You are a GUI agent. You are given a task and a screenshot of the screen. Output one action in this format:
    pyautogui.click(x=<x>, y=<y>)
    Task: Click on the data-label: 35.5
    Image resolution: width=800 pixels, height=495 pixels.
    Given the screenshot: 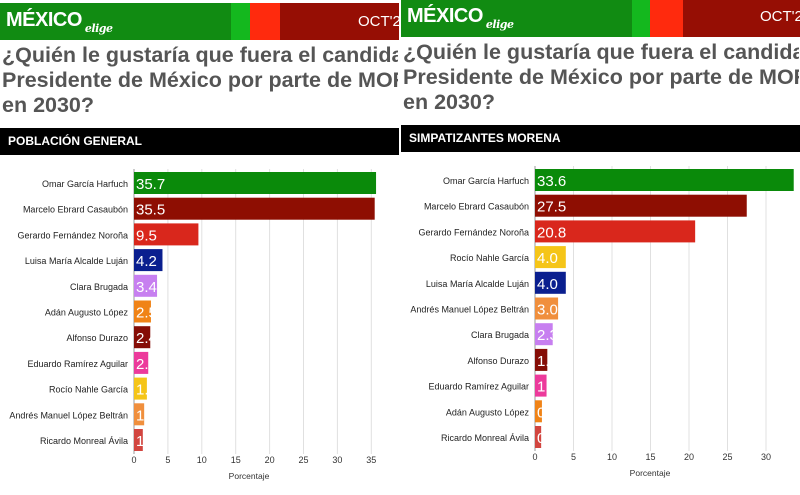 What is the action you would take?
    pyautogui.click(x=150, y=210)
    